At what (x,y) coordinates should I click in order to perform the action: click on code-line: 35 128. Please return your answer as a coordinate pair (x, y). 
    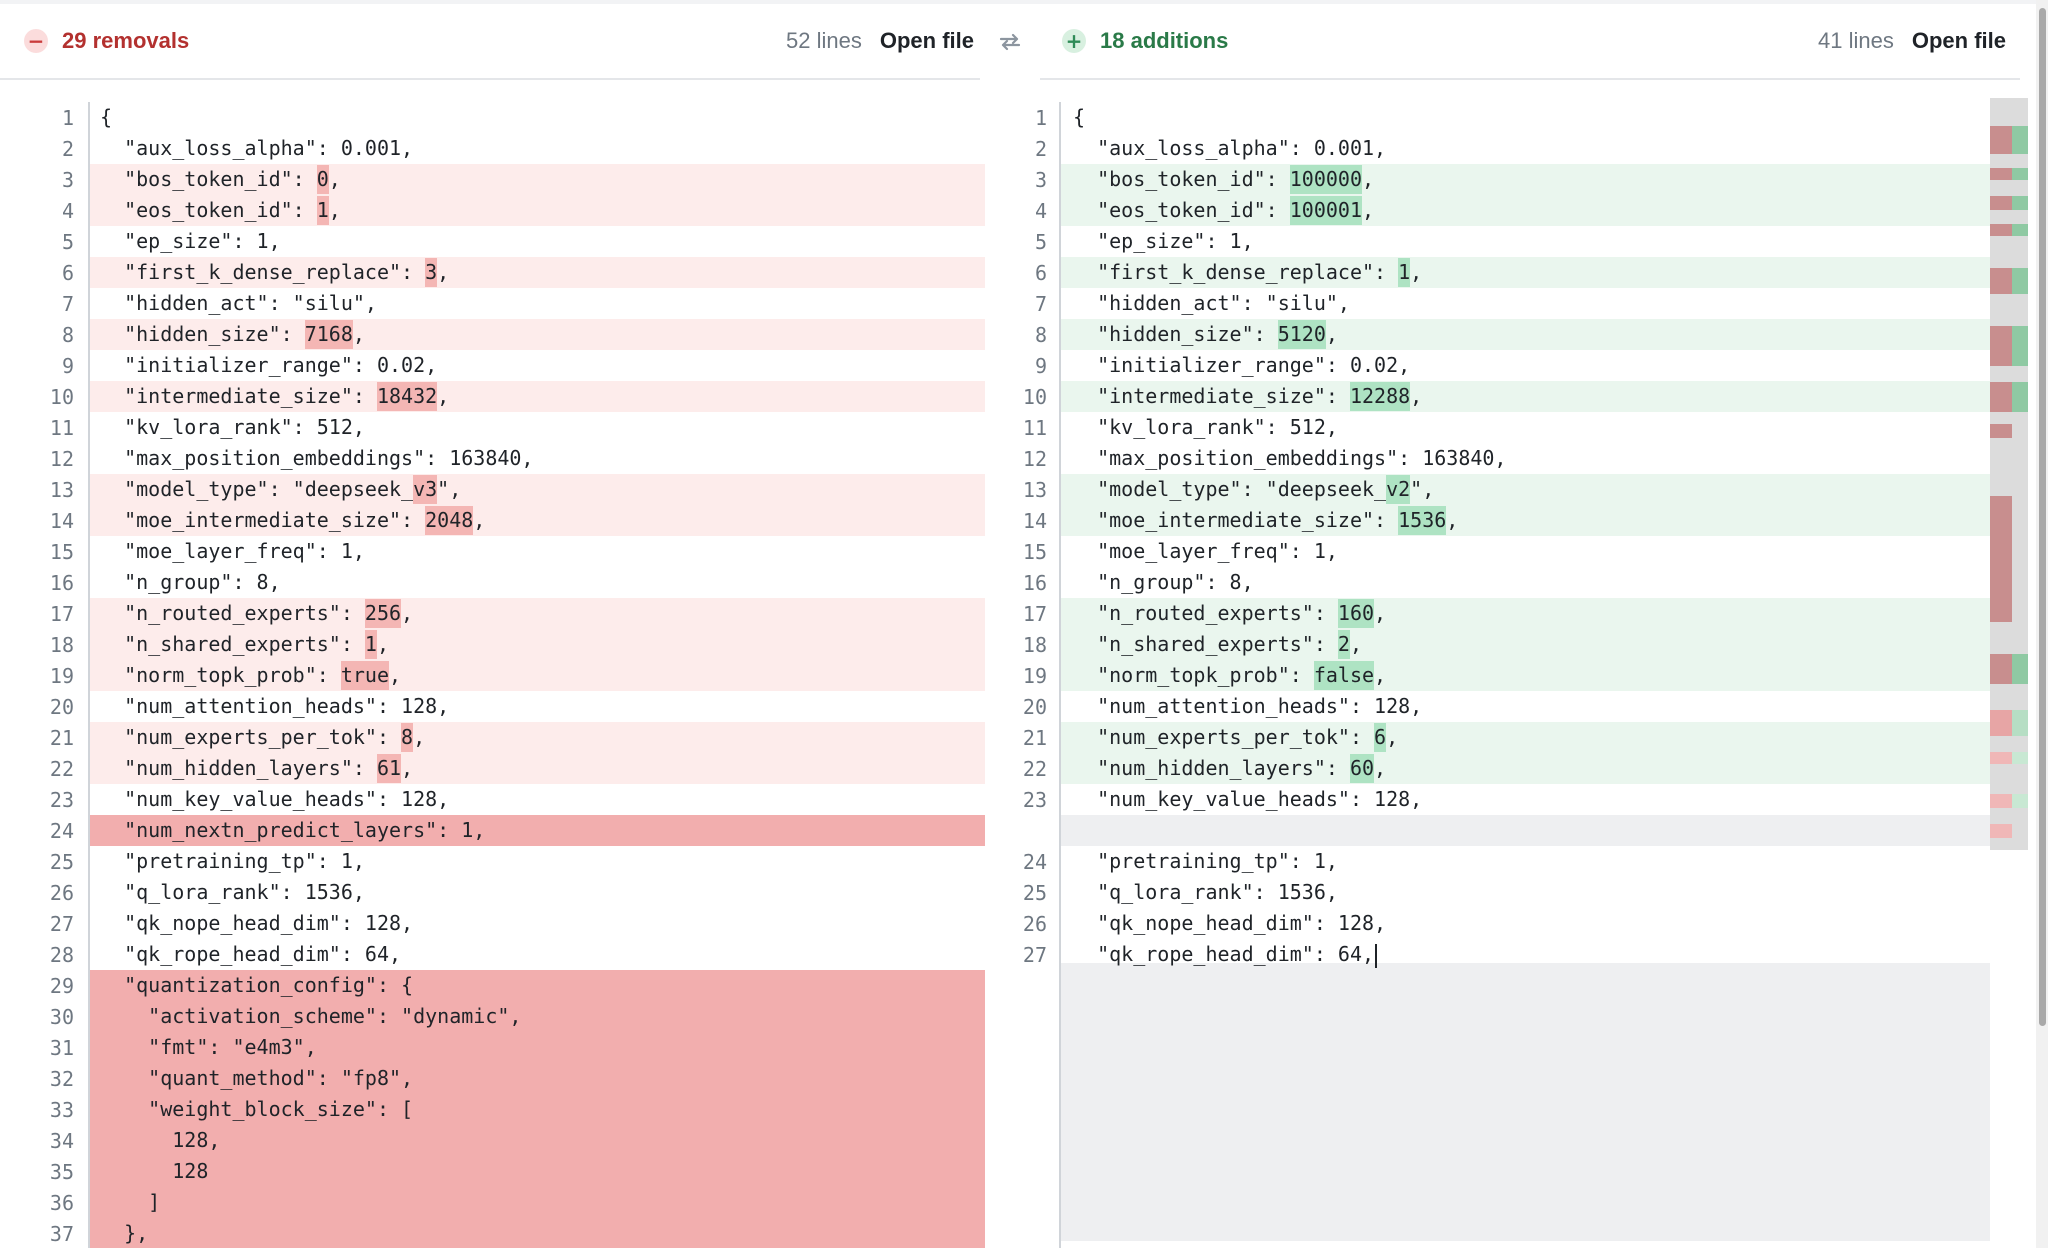
    Looking at the image, I should click on (492, 1171).